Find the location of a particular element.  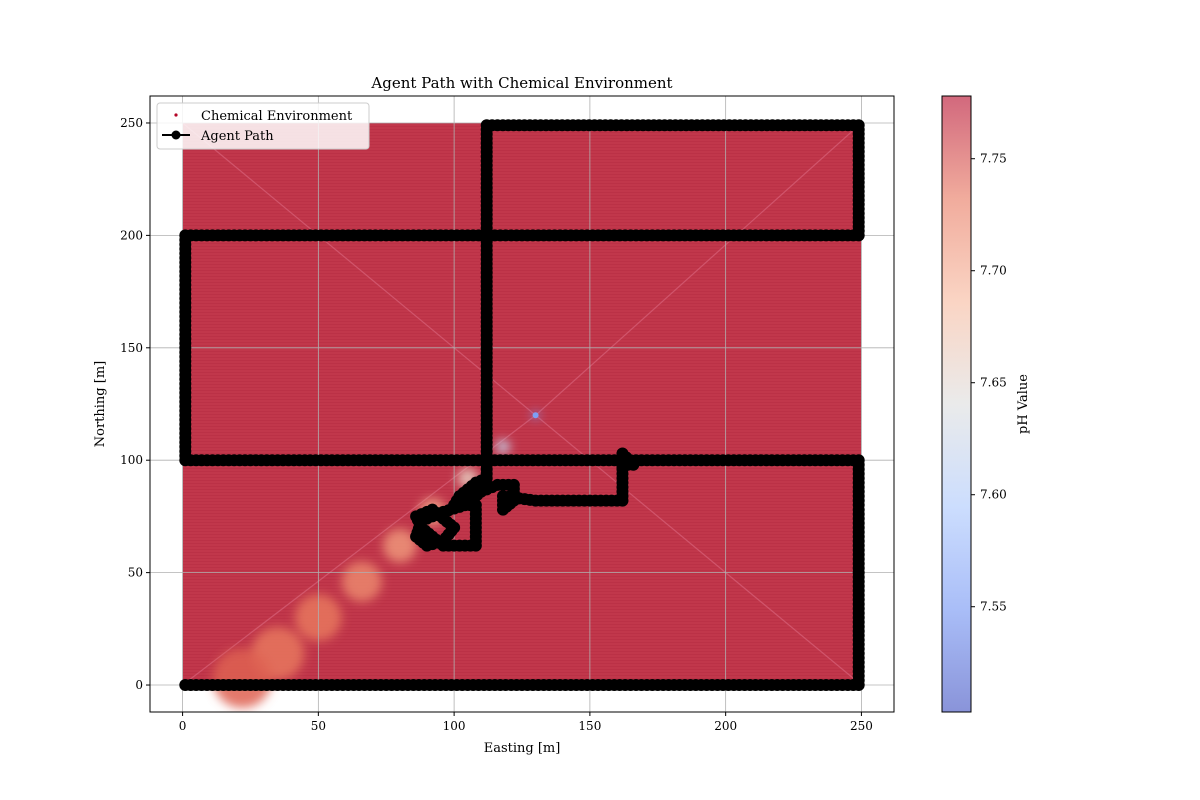

colorbar-label: pH Value is located at coordinates (1023, 404).